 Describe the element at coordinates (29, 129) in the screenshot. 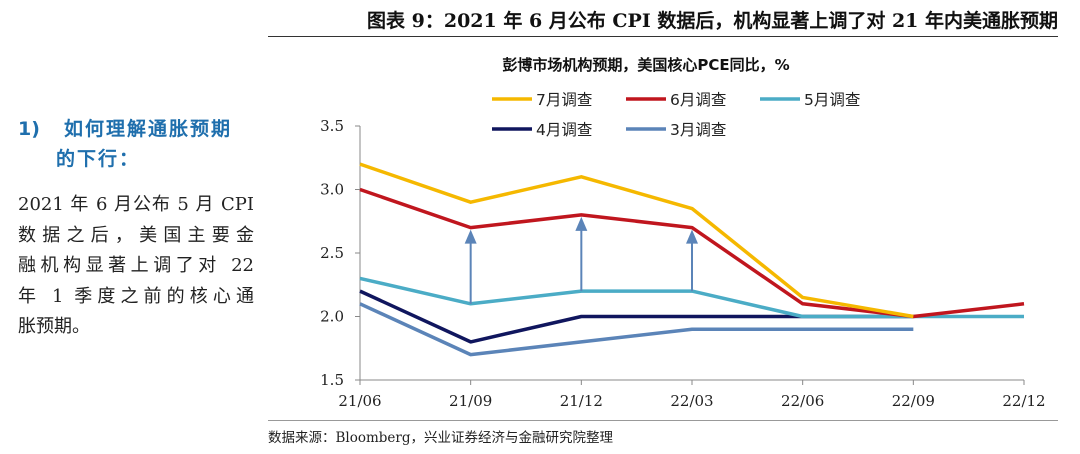

I see `side-heading-number: 1)` at that location.